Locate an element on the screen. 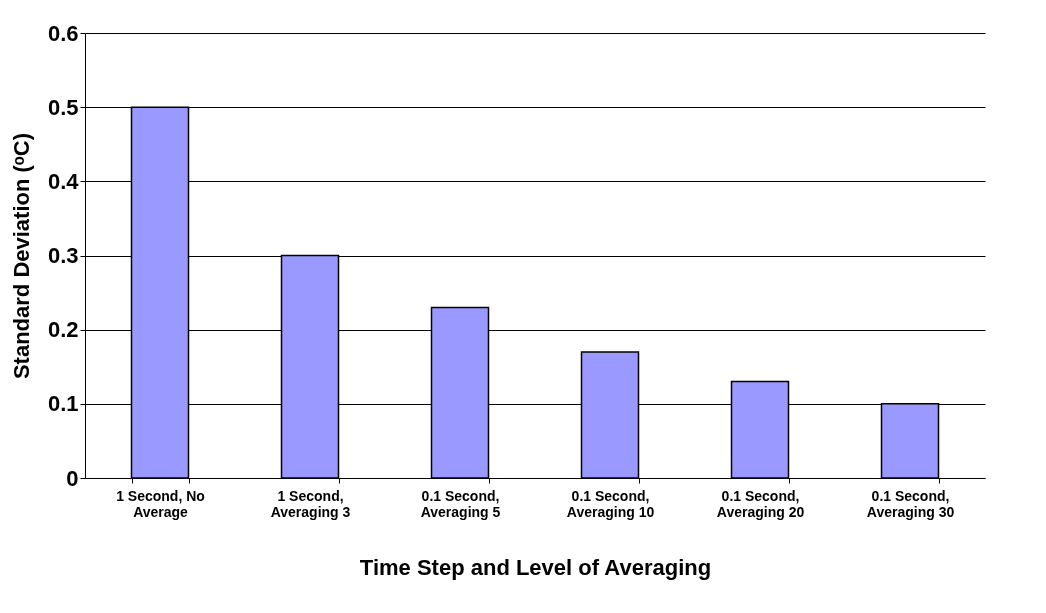 This screenshot has width=1046, height=613. y-tick-label: 0.6 is located at coordinates (63, 33).